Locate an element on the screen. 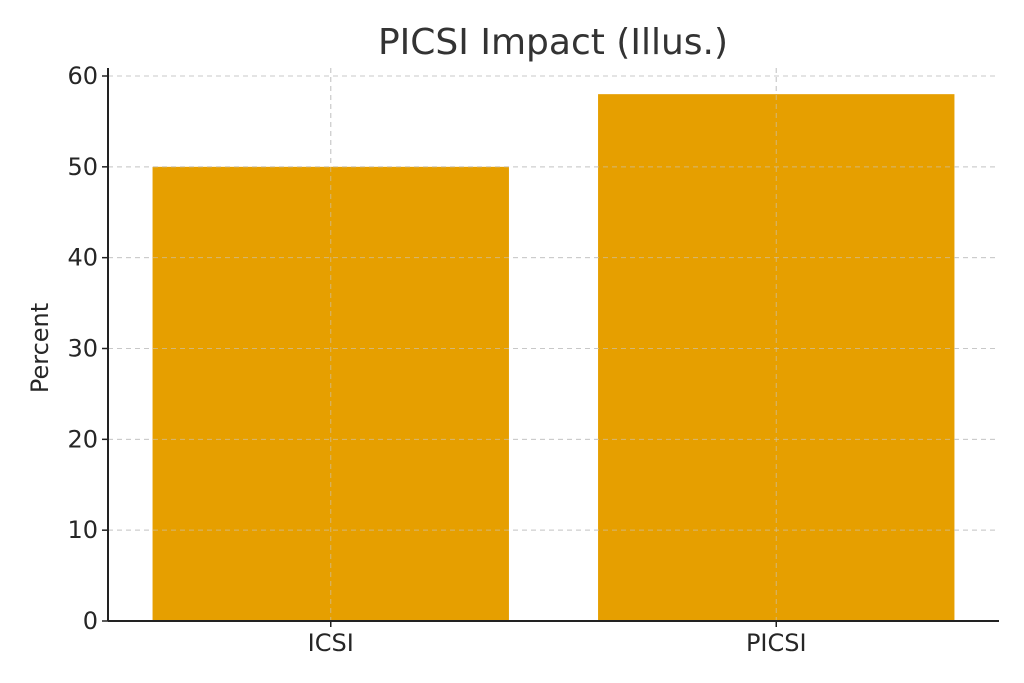  y-tick-label: 10 is located at coordinates (82, 530).